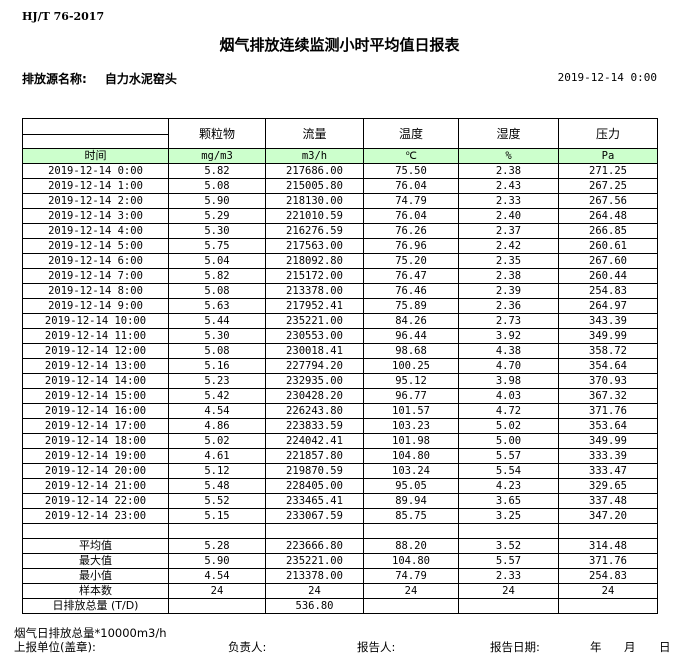 The width and height of the screenshot is (679, 659). I want to click on source-info: 排放源名称: 自力水泥窑头, so click(99, 78).